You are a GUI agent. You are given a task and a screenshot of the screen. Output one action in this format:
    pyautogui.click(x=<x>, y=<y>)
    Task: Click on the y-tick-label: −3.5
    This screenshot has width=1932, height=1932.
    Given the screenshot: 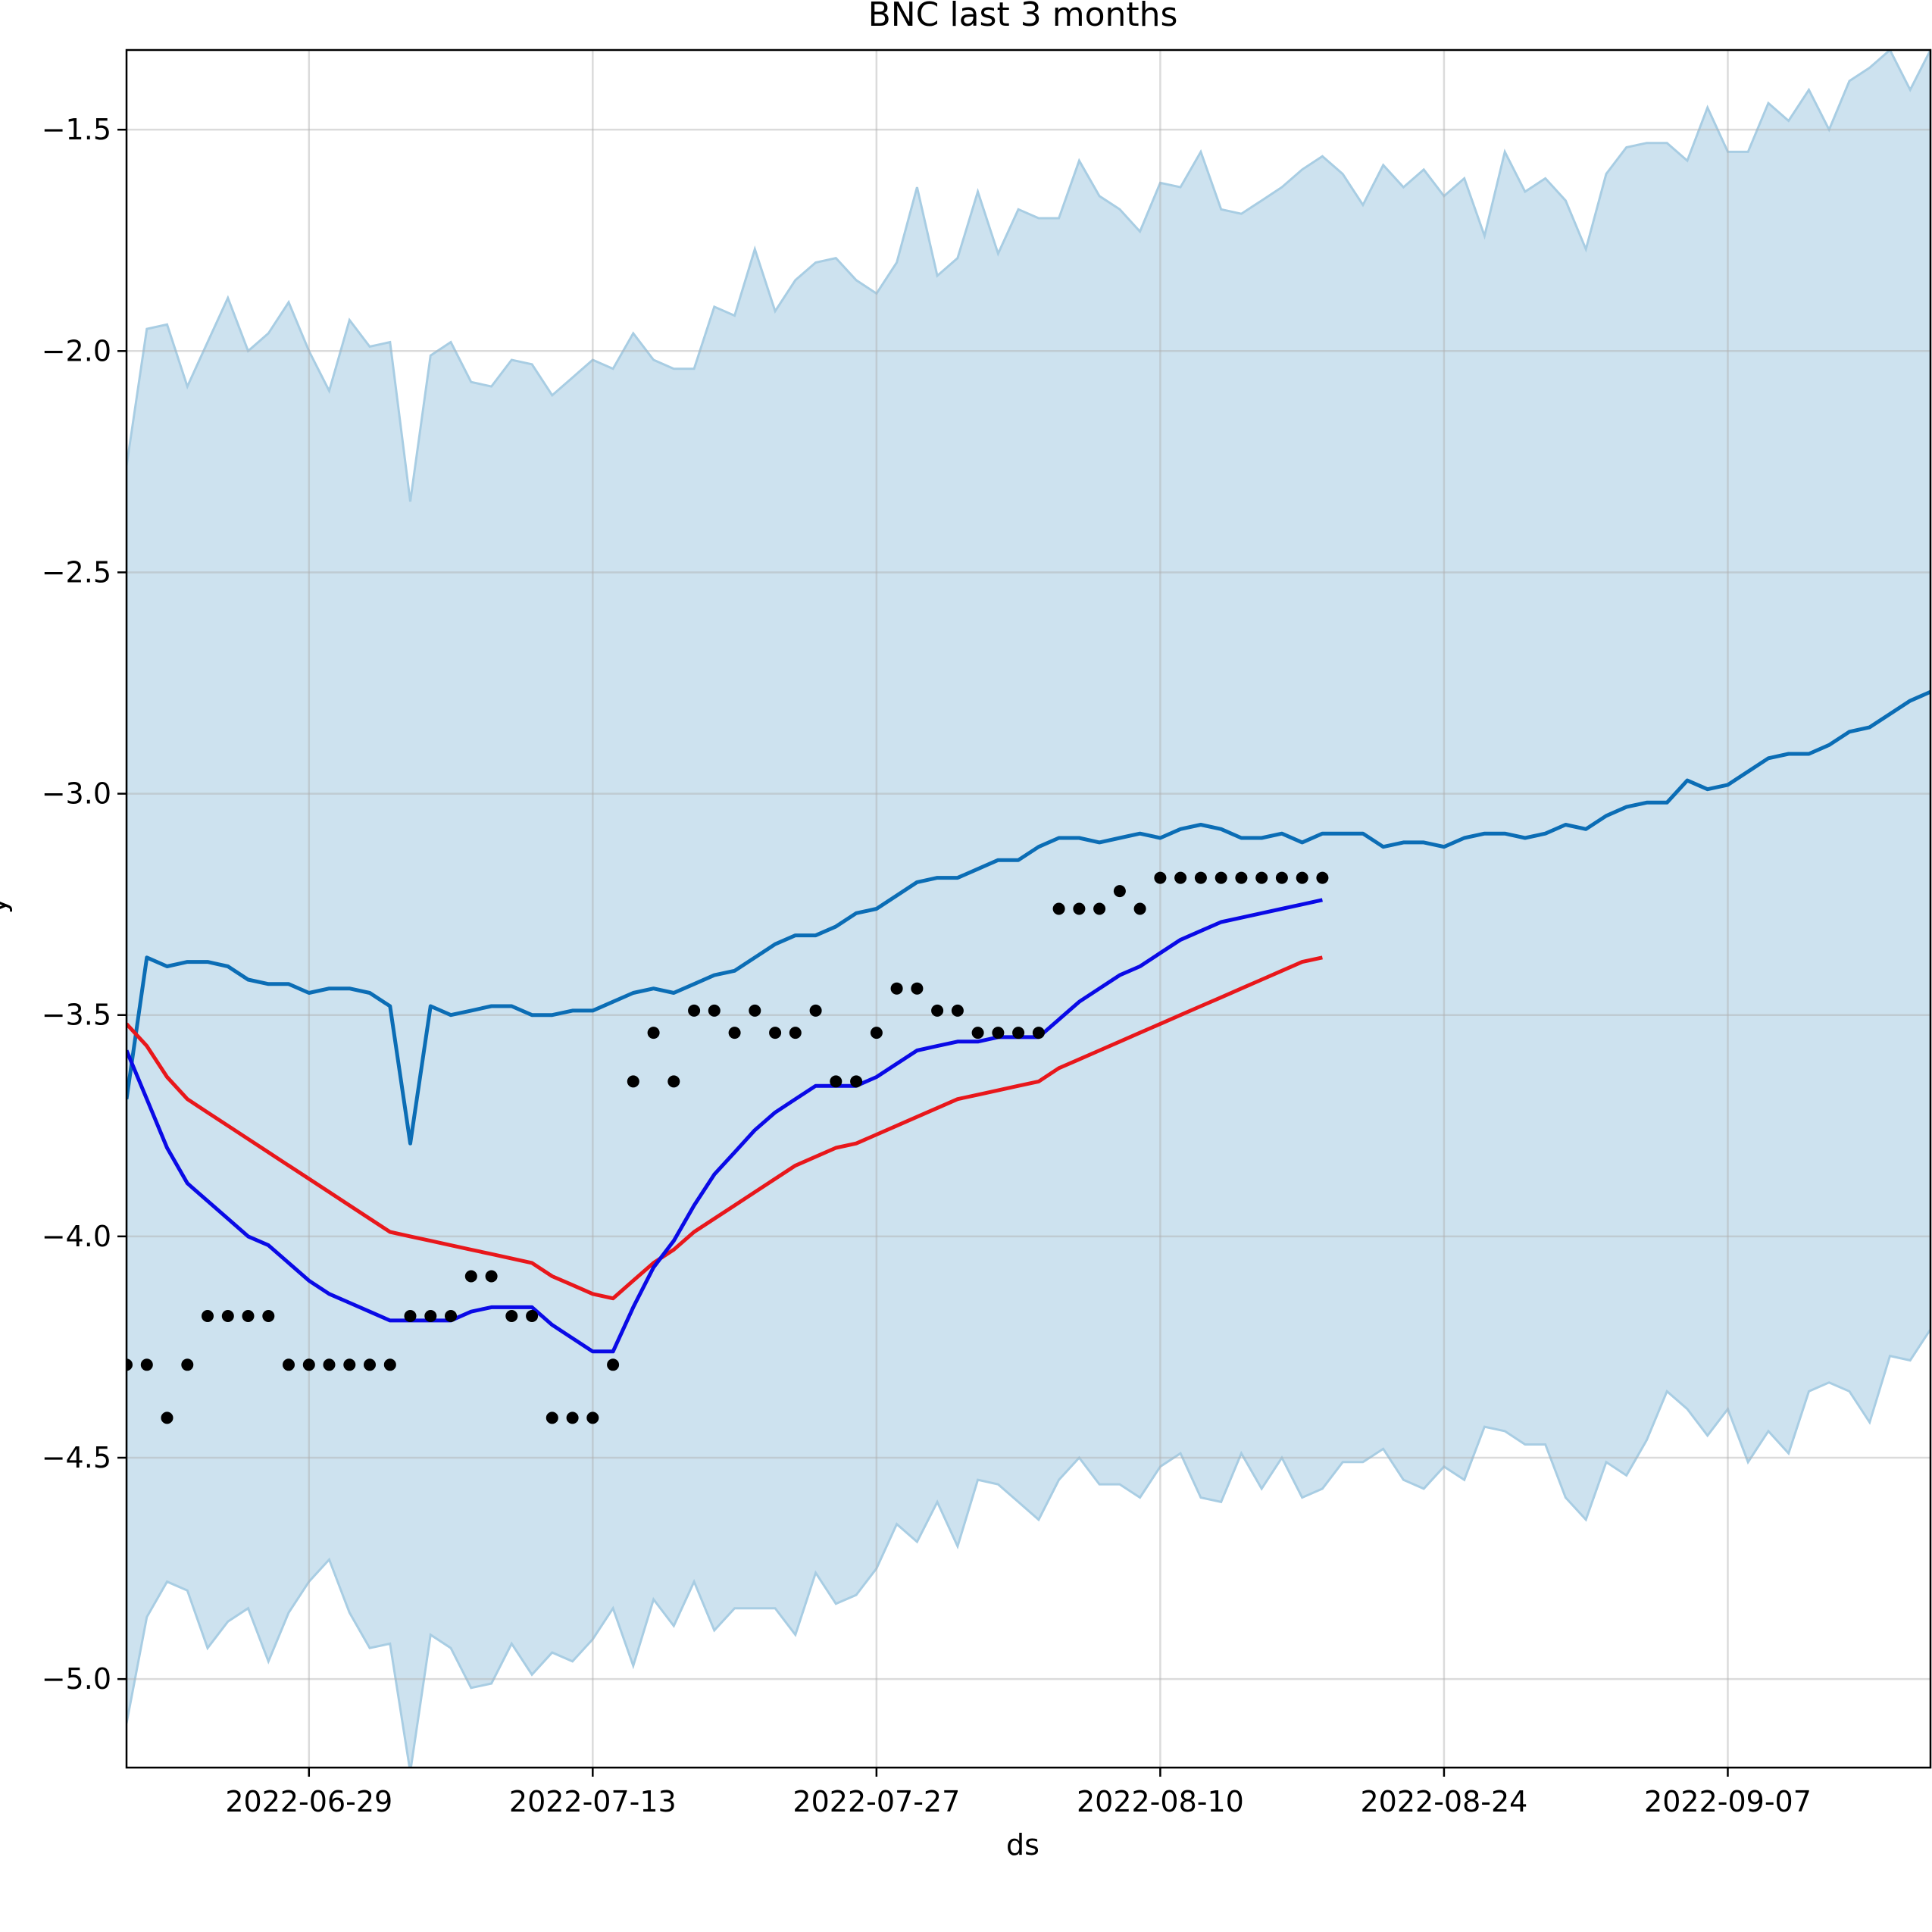 What is the action you would take?
    pyautogui.click(x=76, y=1016)
    